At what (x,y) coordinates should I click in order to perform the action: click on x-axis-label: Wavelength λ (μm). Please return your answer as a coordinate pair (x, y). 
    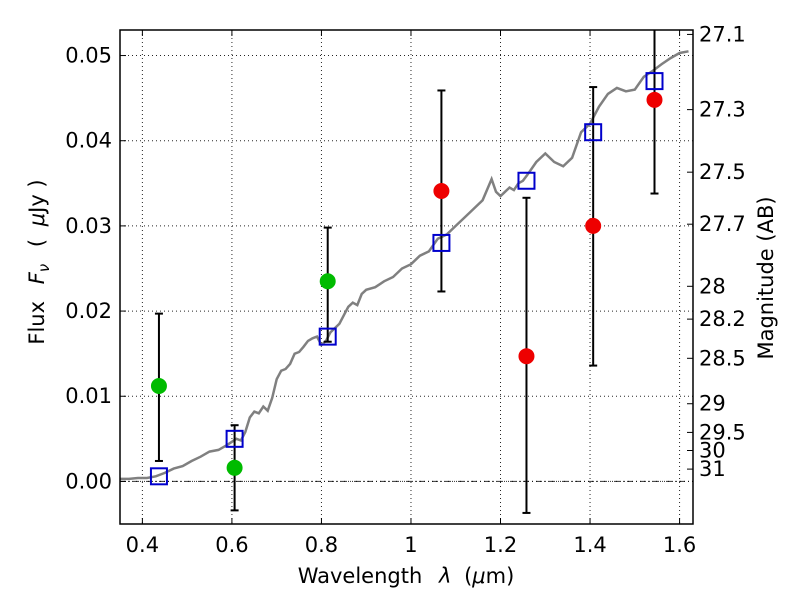
    Looking at the image, I should click on (406, 576).